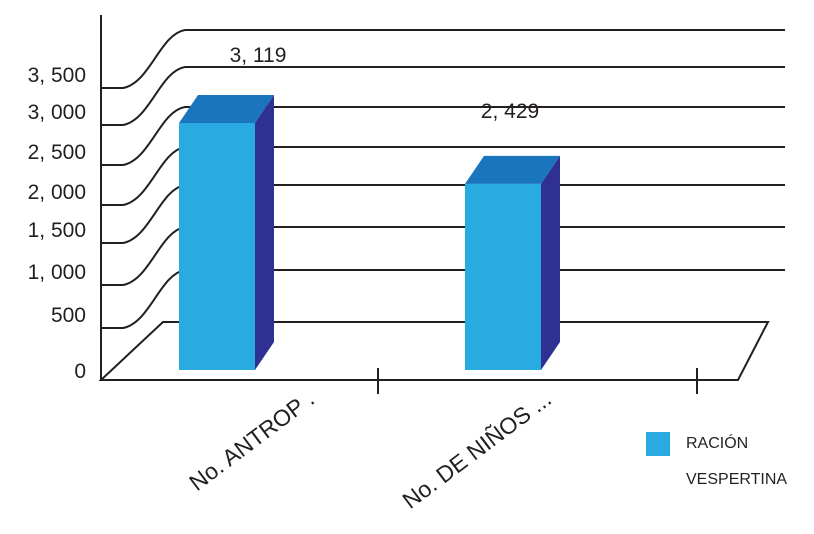  What do you see at coordinates (80, 371) in the screenshot?
I see `y-tick-label: 0` at bounding box center [80, 371].